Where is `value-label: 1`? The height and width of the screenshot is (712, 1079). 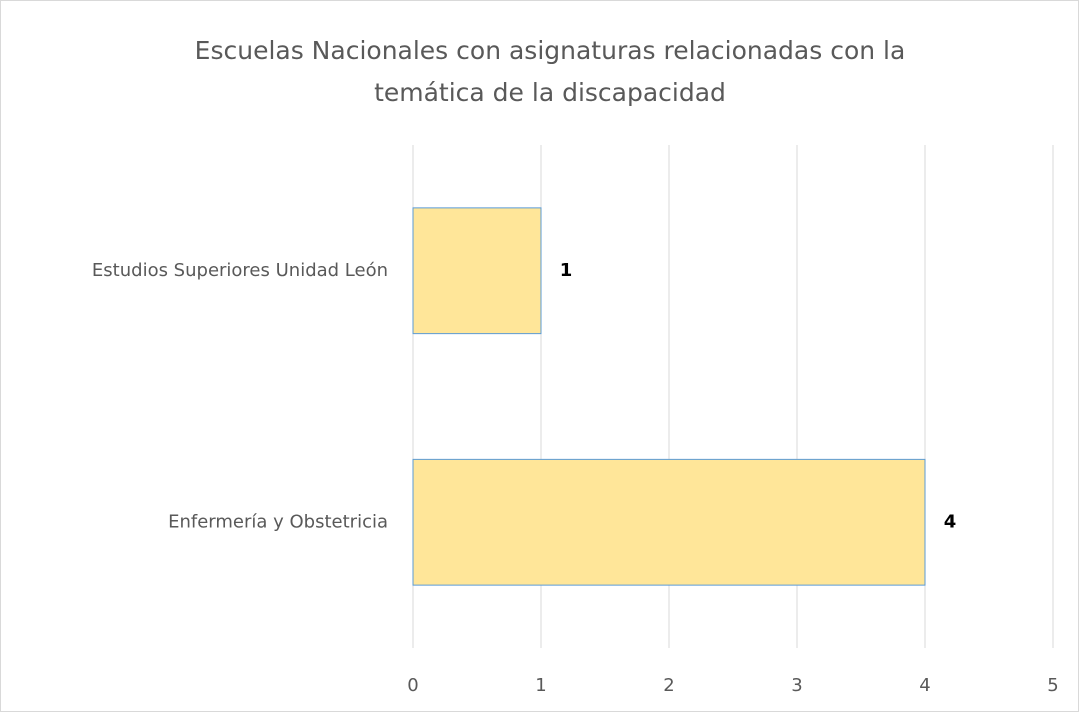 value-label: 1 is located at coordinates (566, 270).